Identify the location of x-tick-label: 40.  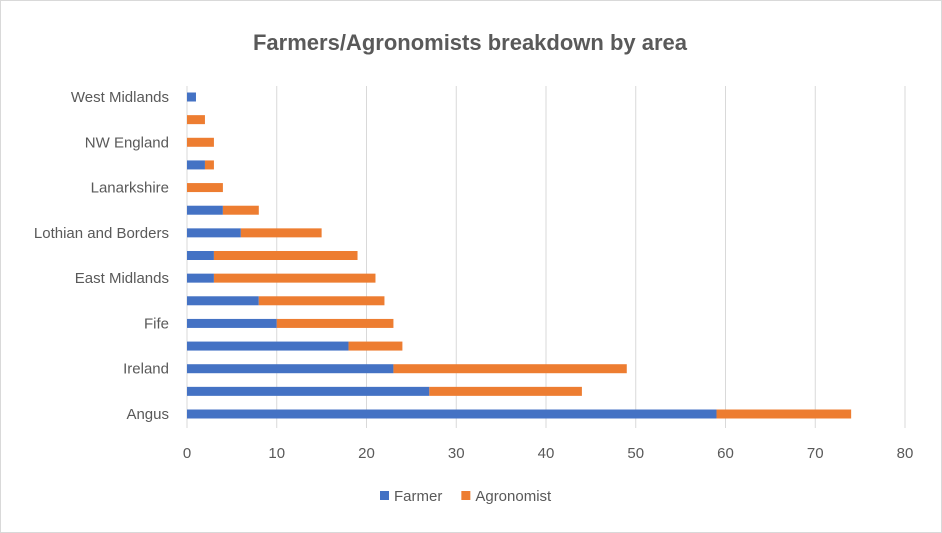
(546, 453).